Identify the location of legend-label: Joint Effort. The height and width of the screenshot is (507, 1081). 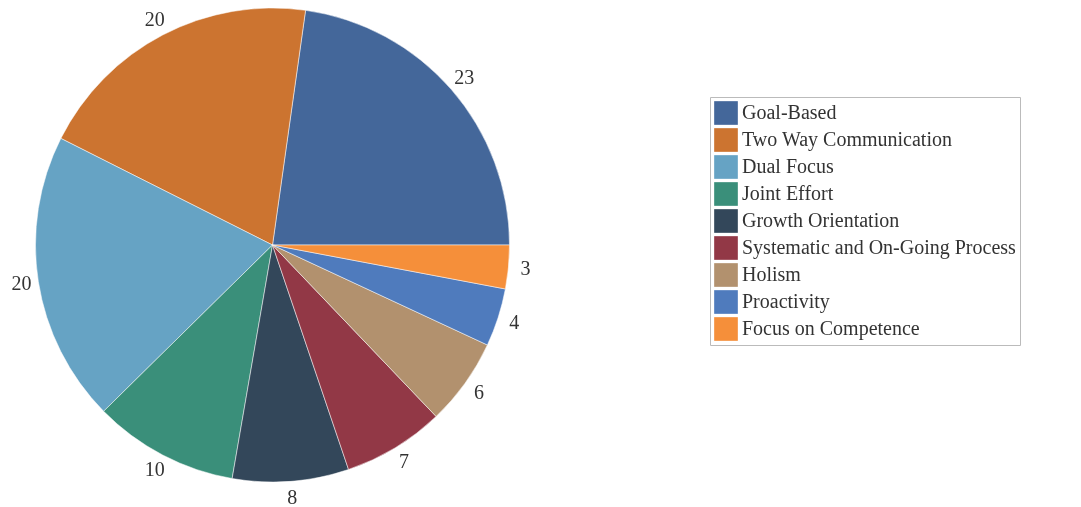
(788, 193).